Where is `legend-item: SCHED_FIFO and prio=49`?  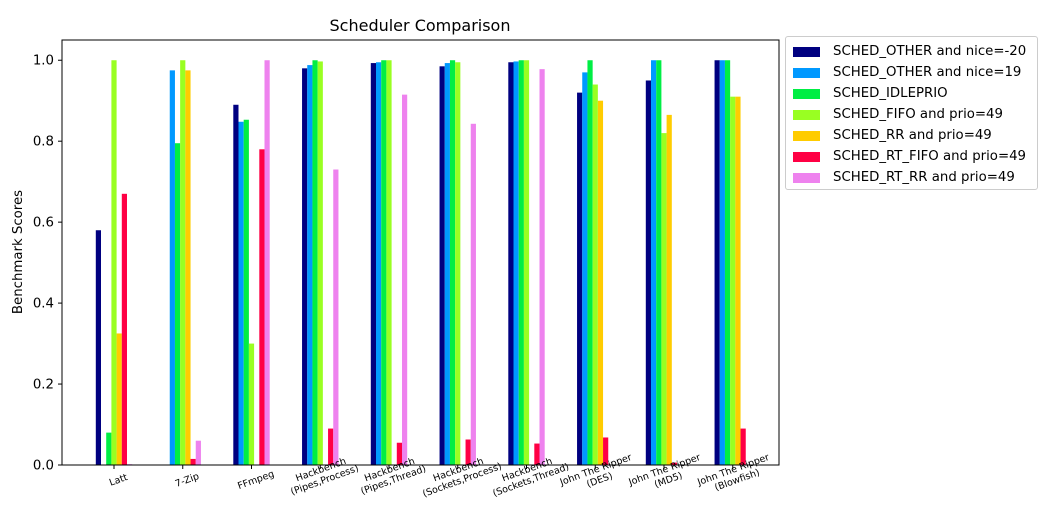 legend-item: SCHED_FIFO and prio=49 is located at coordinates (913, 114).